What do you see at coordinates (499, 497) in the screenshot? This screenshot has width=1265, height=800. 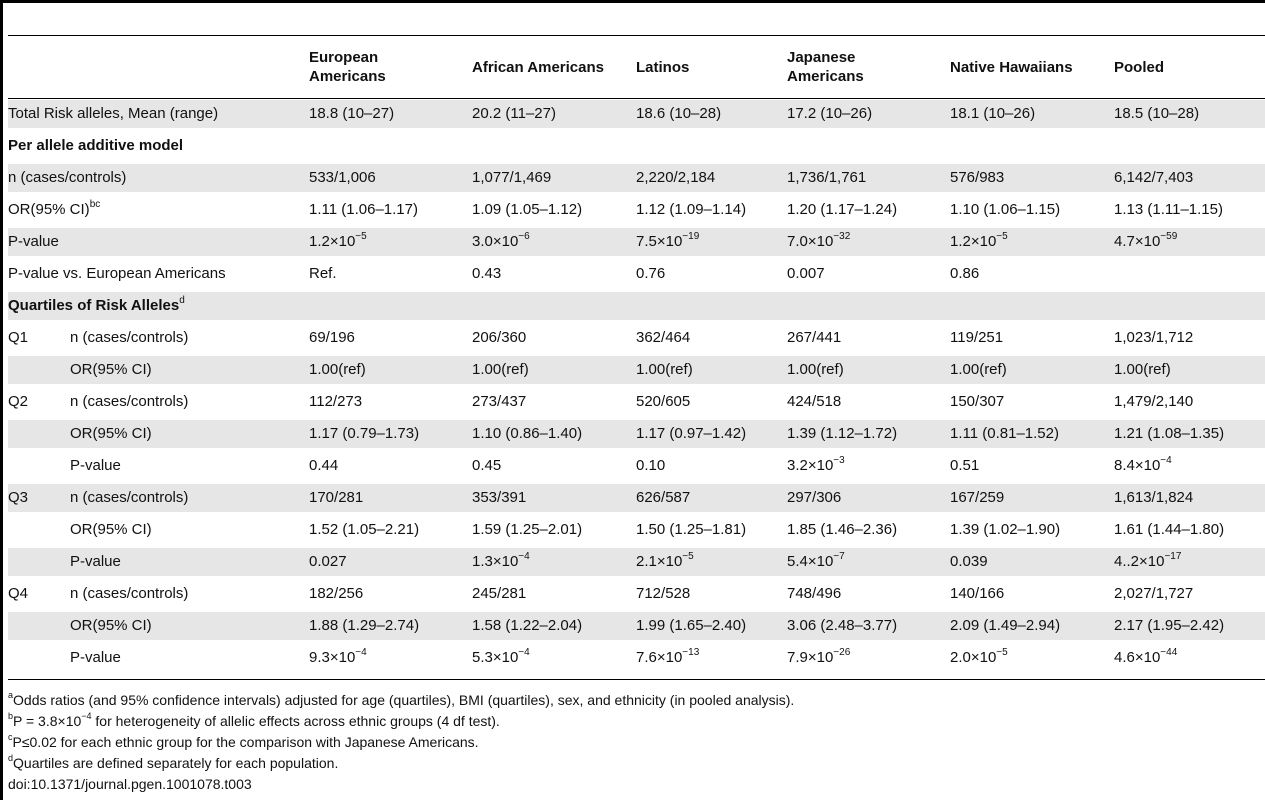 I see `table-cell: 353/391` at bounding box center [499, 497].